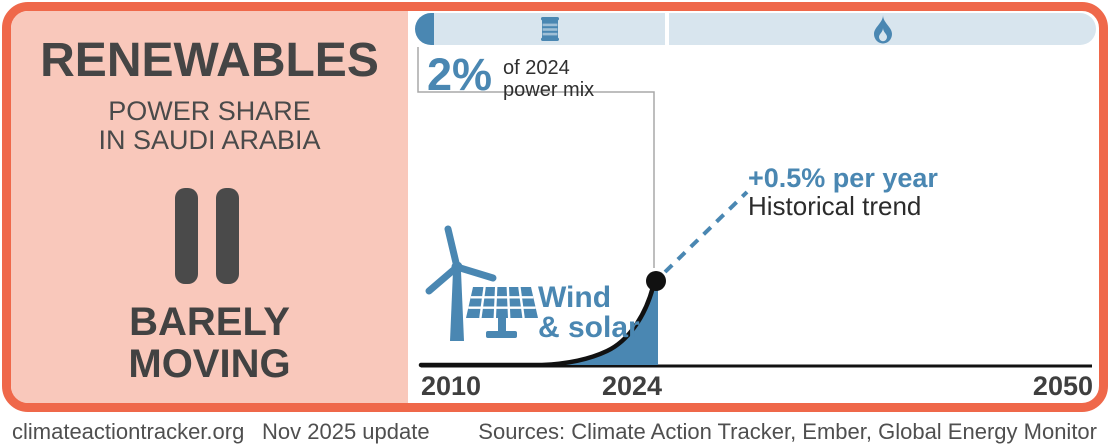 Image resolution: width=1110 pixels, height=444 pixels. Describe the element at coordinates (843, 178) in the screenshot. I see `trend-value: +0.5% per year` at that location.